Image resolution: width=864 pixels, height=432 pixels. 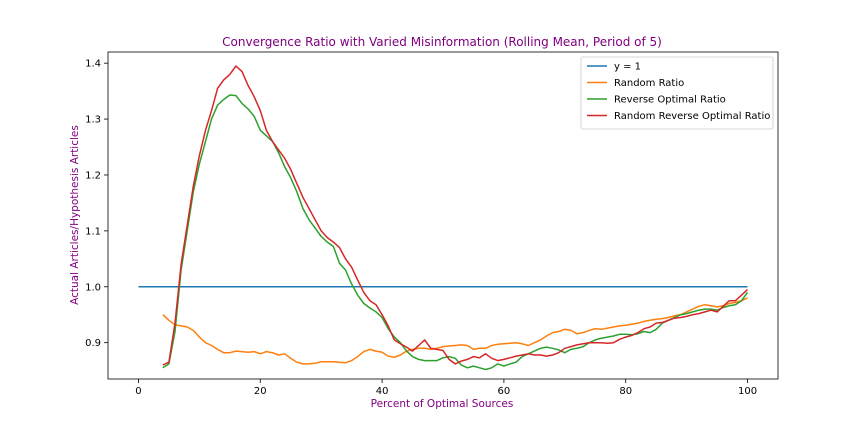 What do you see at coordinates (93, 287) in the screenshot?
I see `y-tick-label: 1.0` at bounding box center [93, 287].